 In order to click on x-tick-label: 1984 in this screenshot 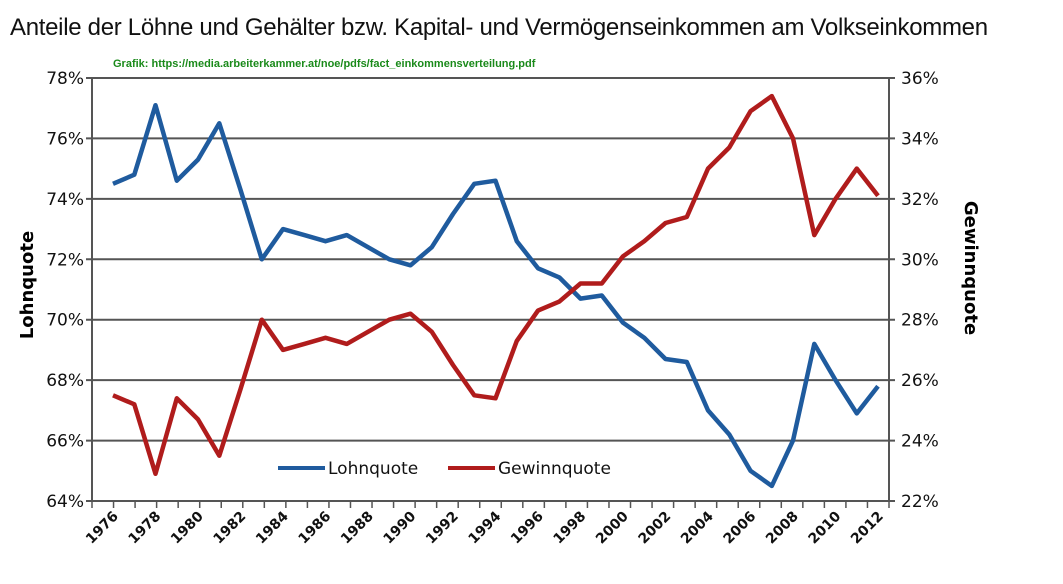, I will do `click(272, 527)`.